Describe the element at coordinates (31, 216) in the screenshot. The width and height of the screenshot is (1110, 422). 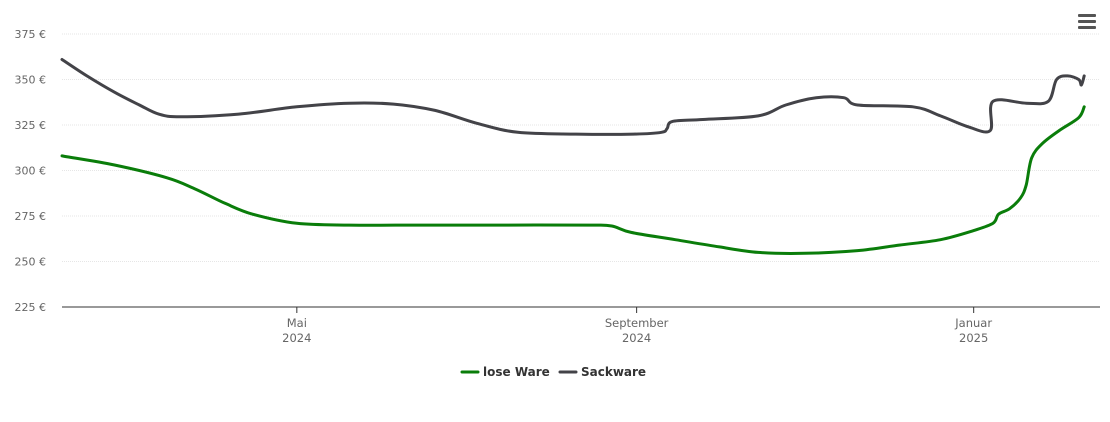
I see `y-tick-label: 275 €` at that location.